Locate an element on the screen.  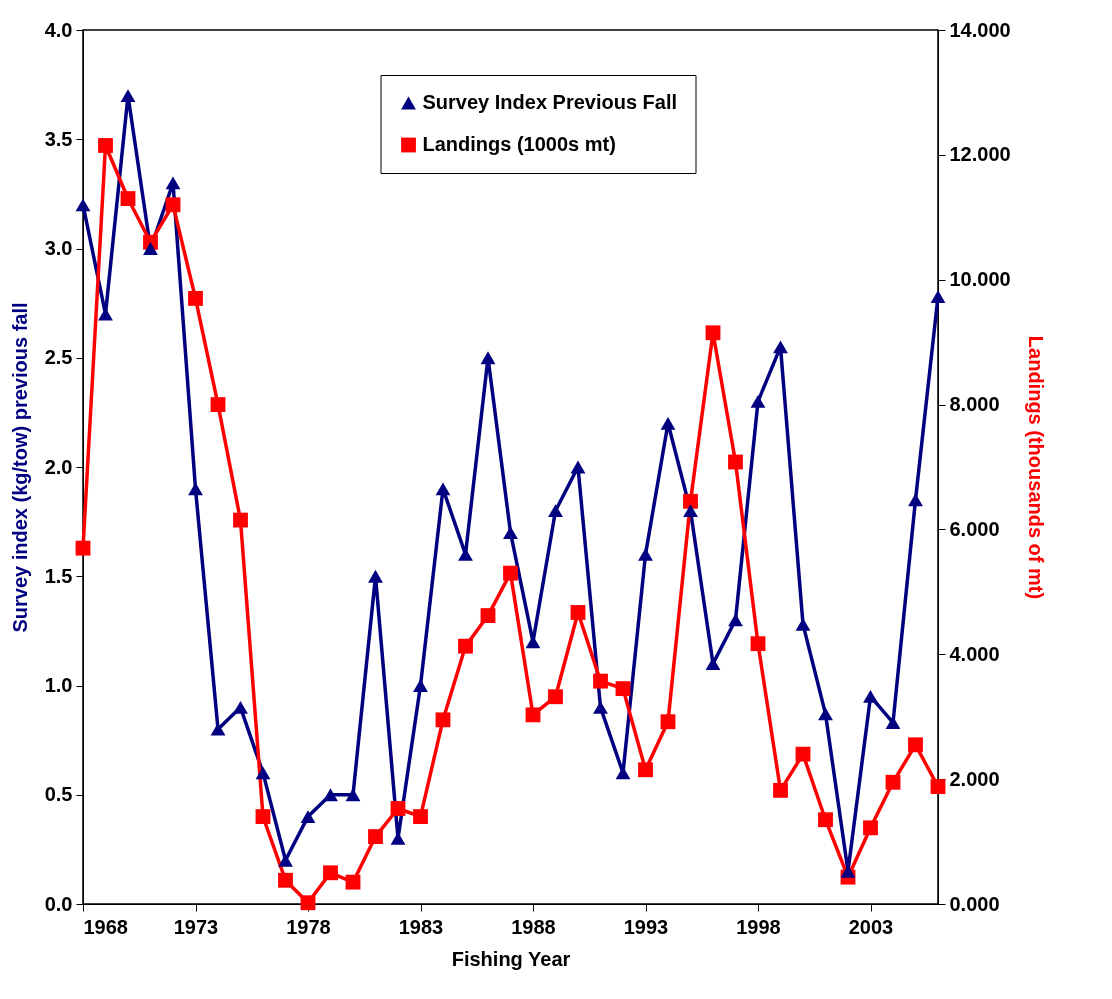
y-tick-label: 2.0 is located at coordinates (58, 466).